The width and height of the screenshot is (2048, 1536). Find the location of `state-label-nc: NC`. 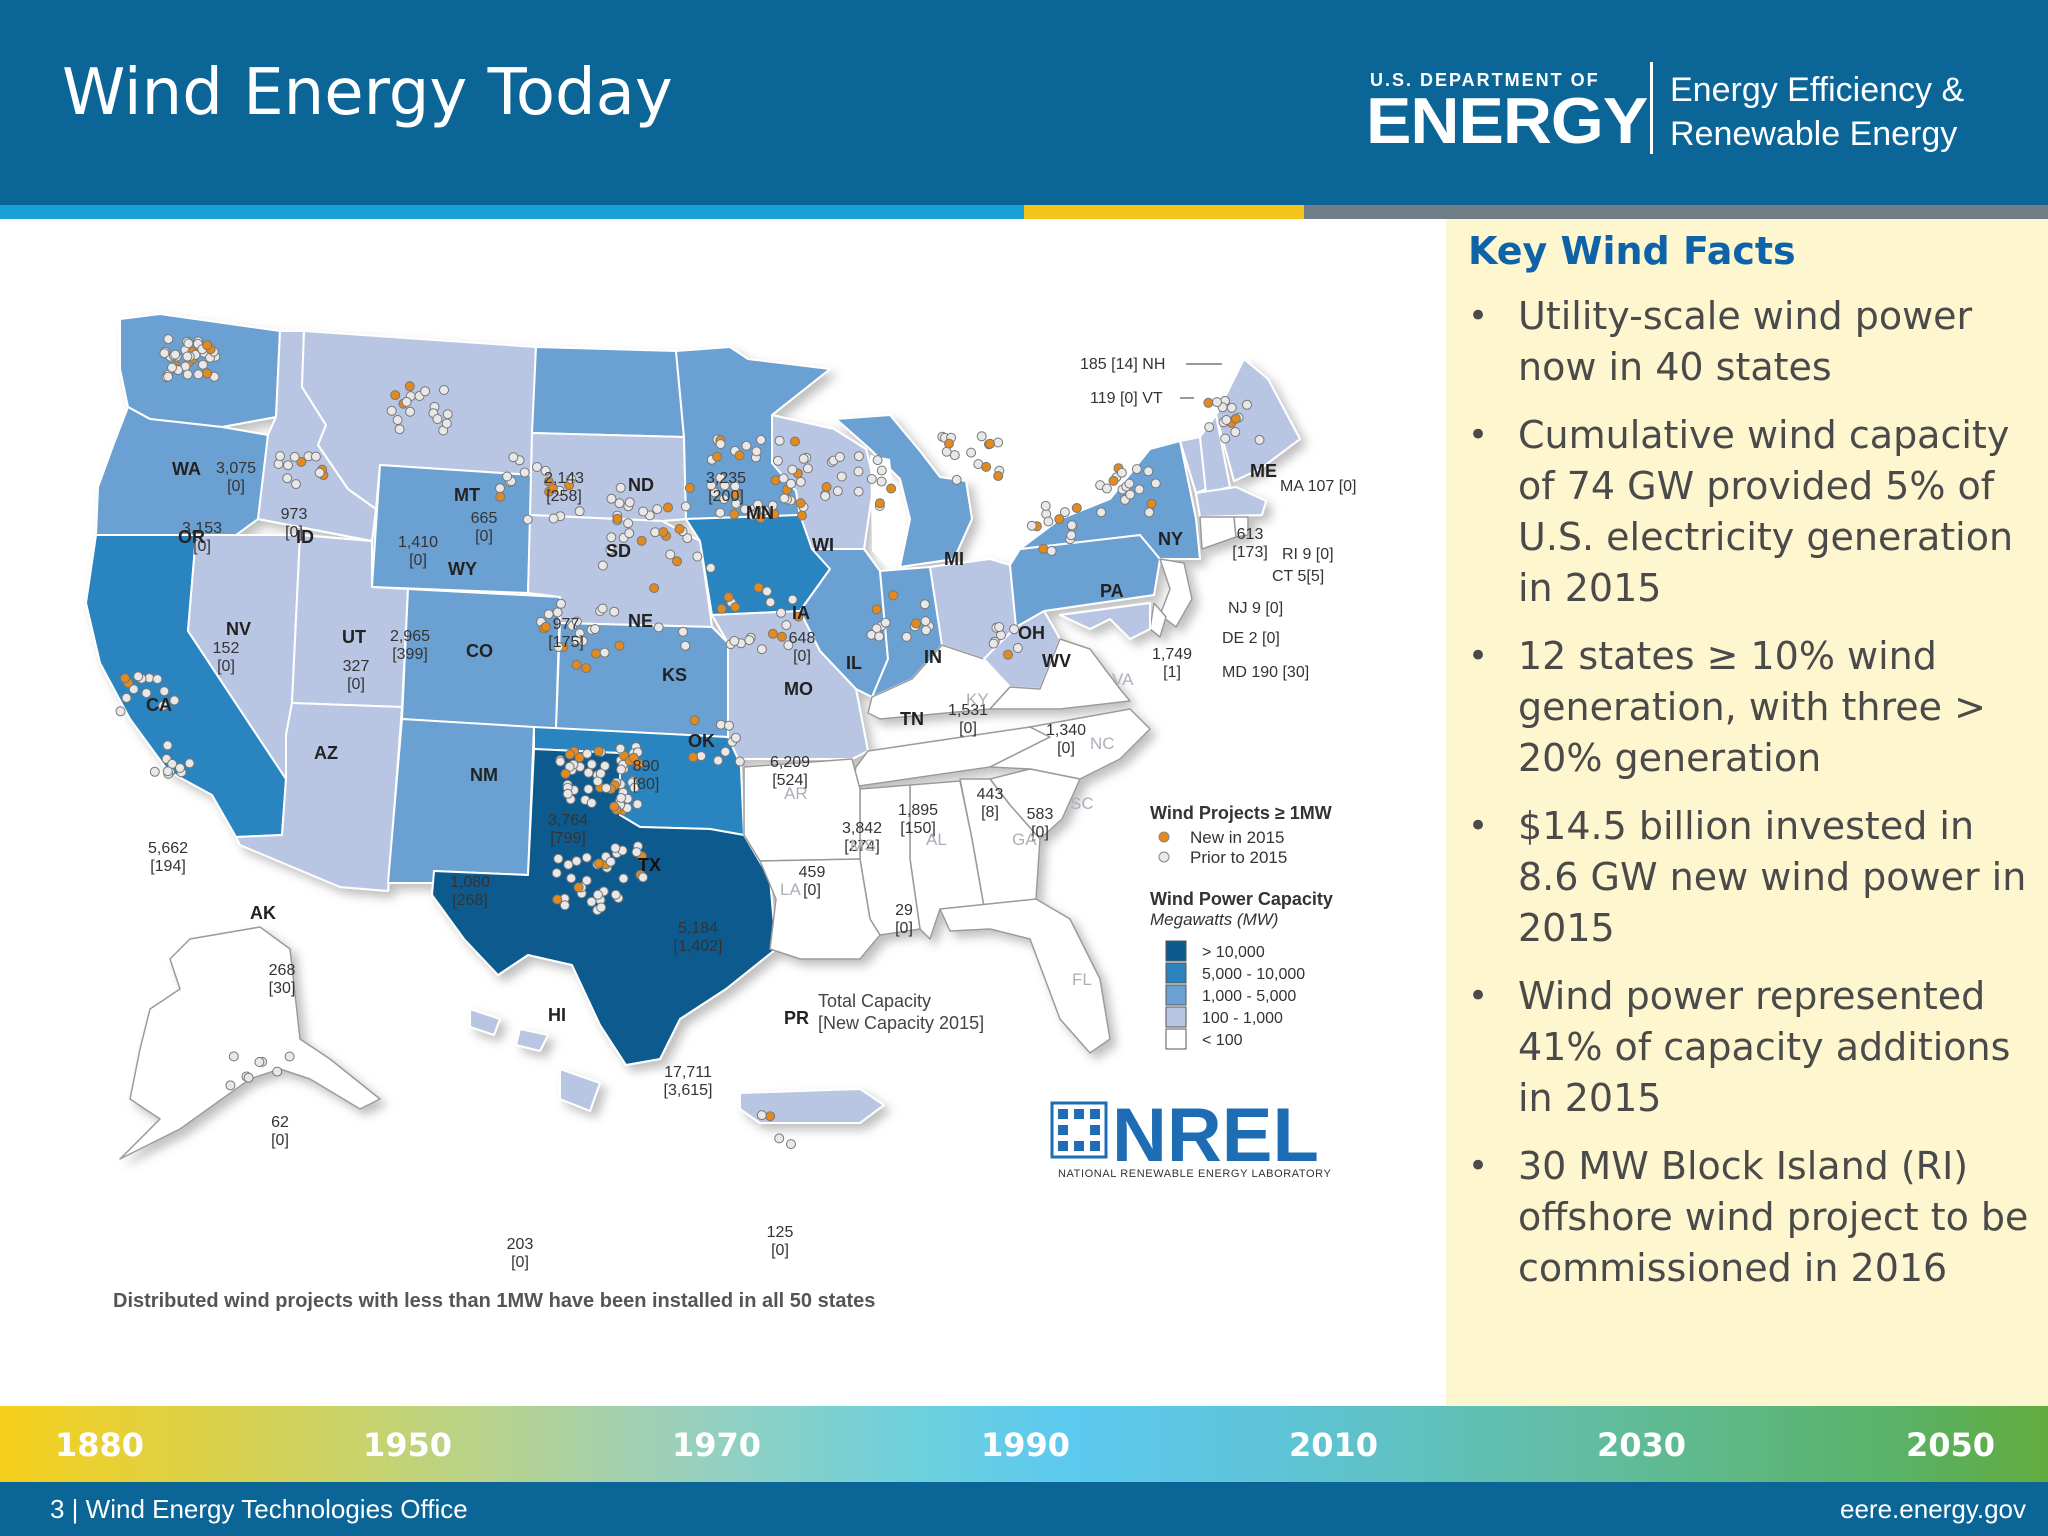

state-label-nc: NC is located at coordinates (1102, 743).